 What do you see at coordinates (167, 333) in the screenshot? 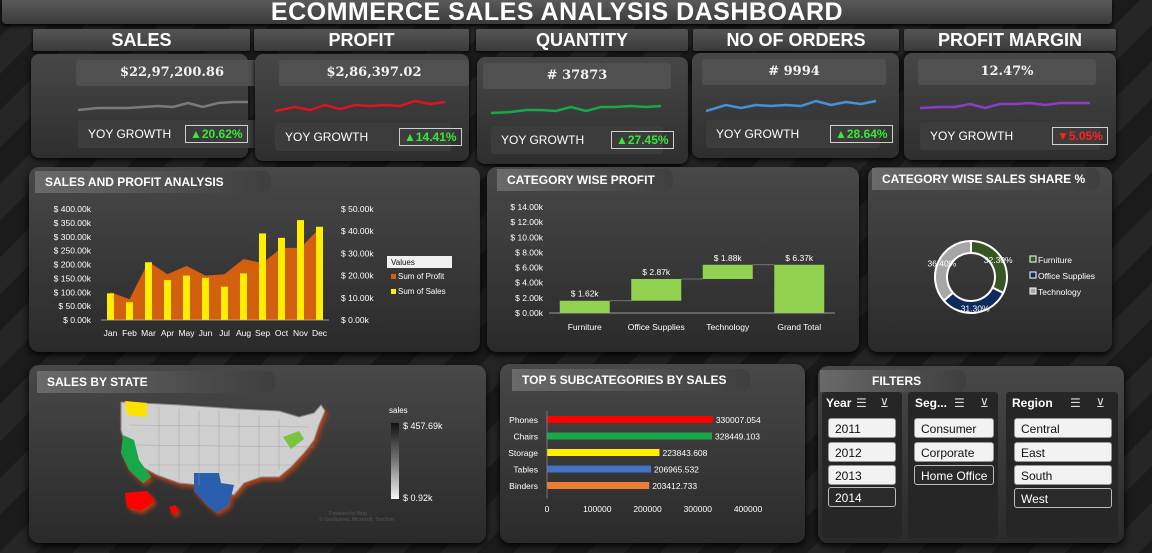
I see `x-tick-label: Apr` at bounding box center [167, 333].